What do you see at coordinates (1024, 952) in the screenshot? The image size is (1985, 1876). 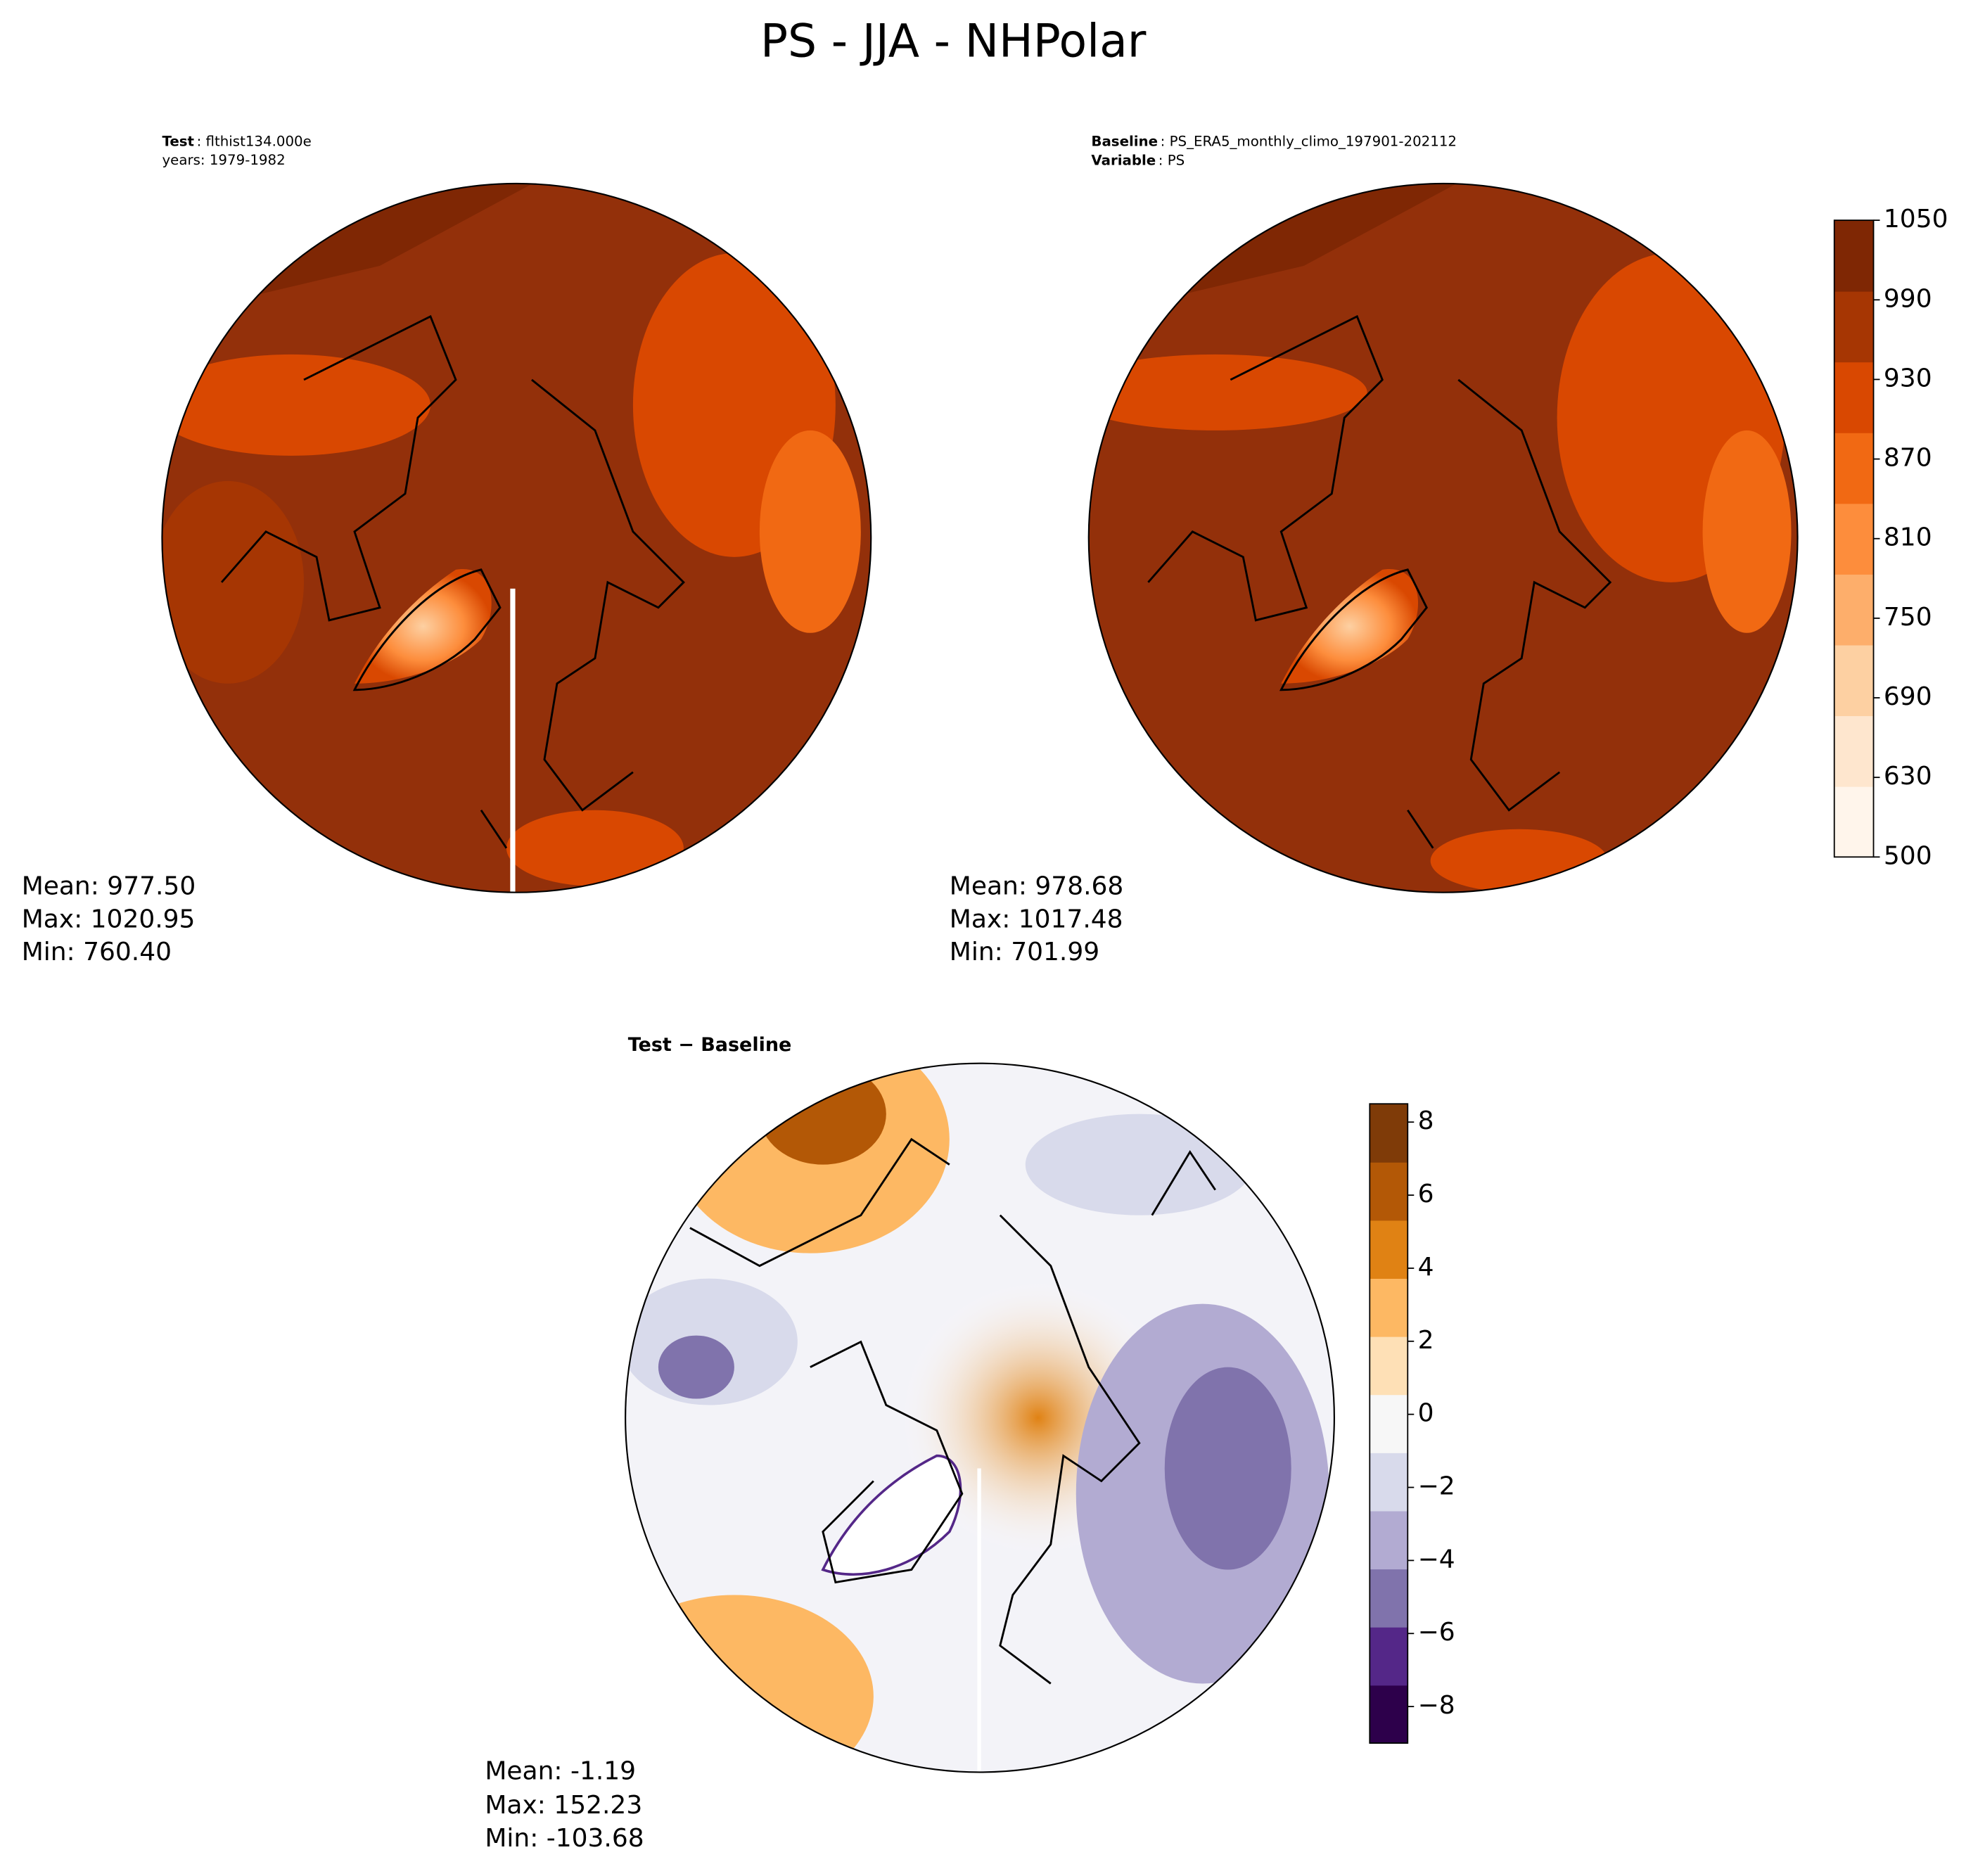 I see `stat-min: Min: 701.99` at bounding box center [1024, 952].